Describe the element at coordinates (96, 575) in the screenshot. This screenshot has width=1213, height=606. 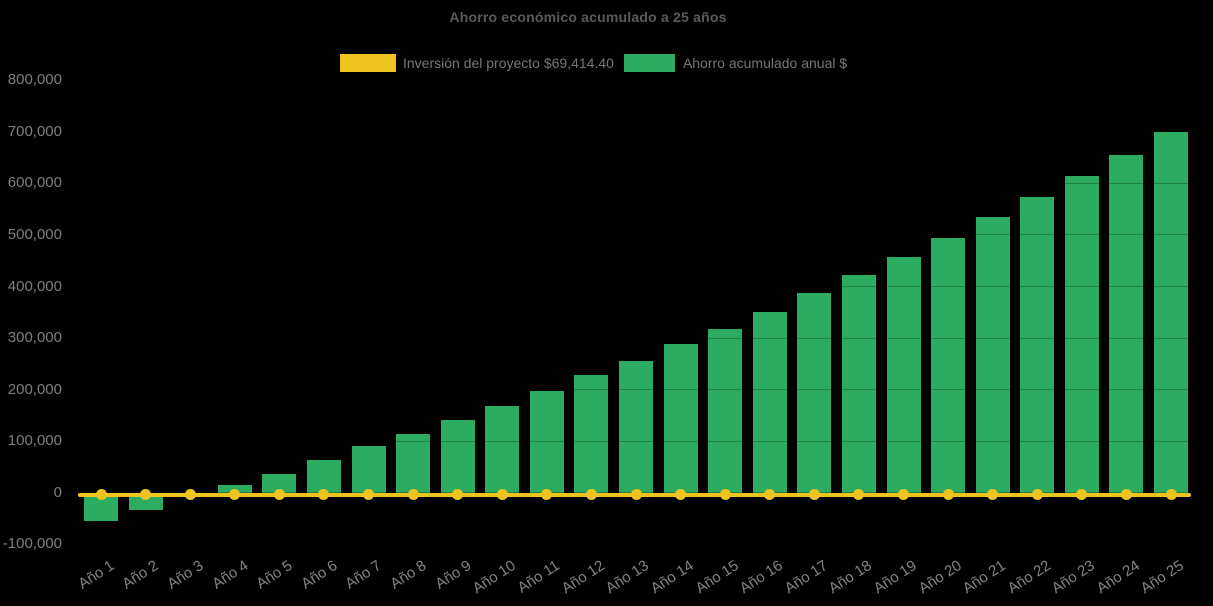
I see `x-tick-label: Año 1` at that location.